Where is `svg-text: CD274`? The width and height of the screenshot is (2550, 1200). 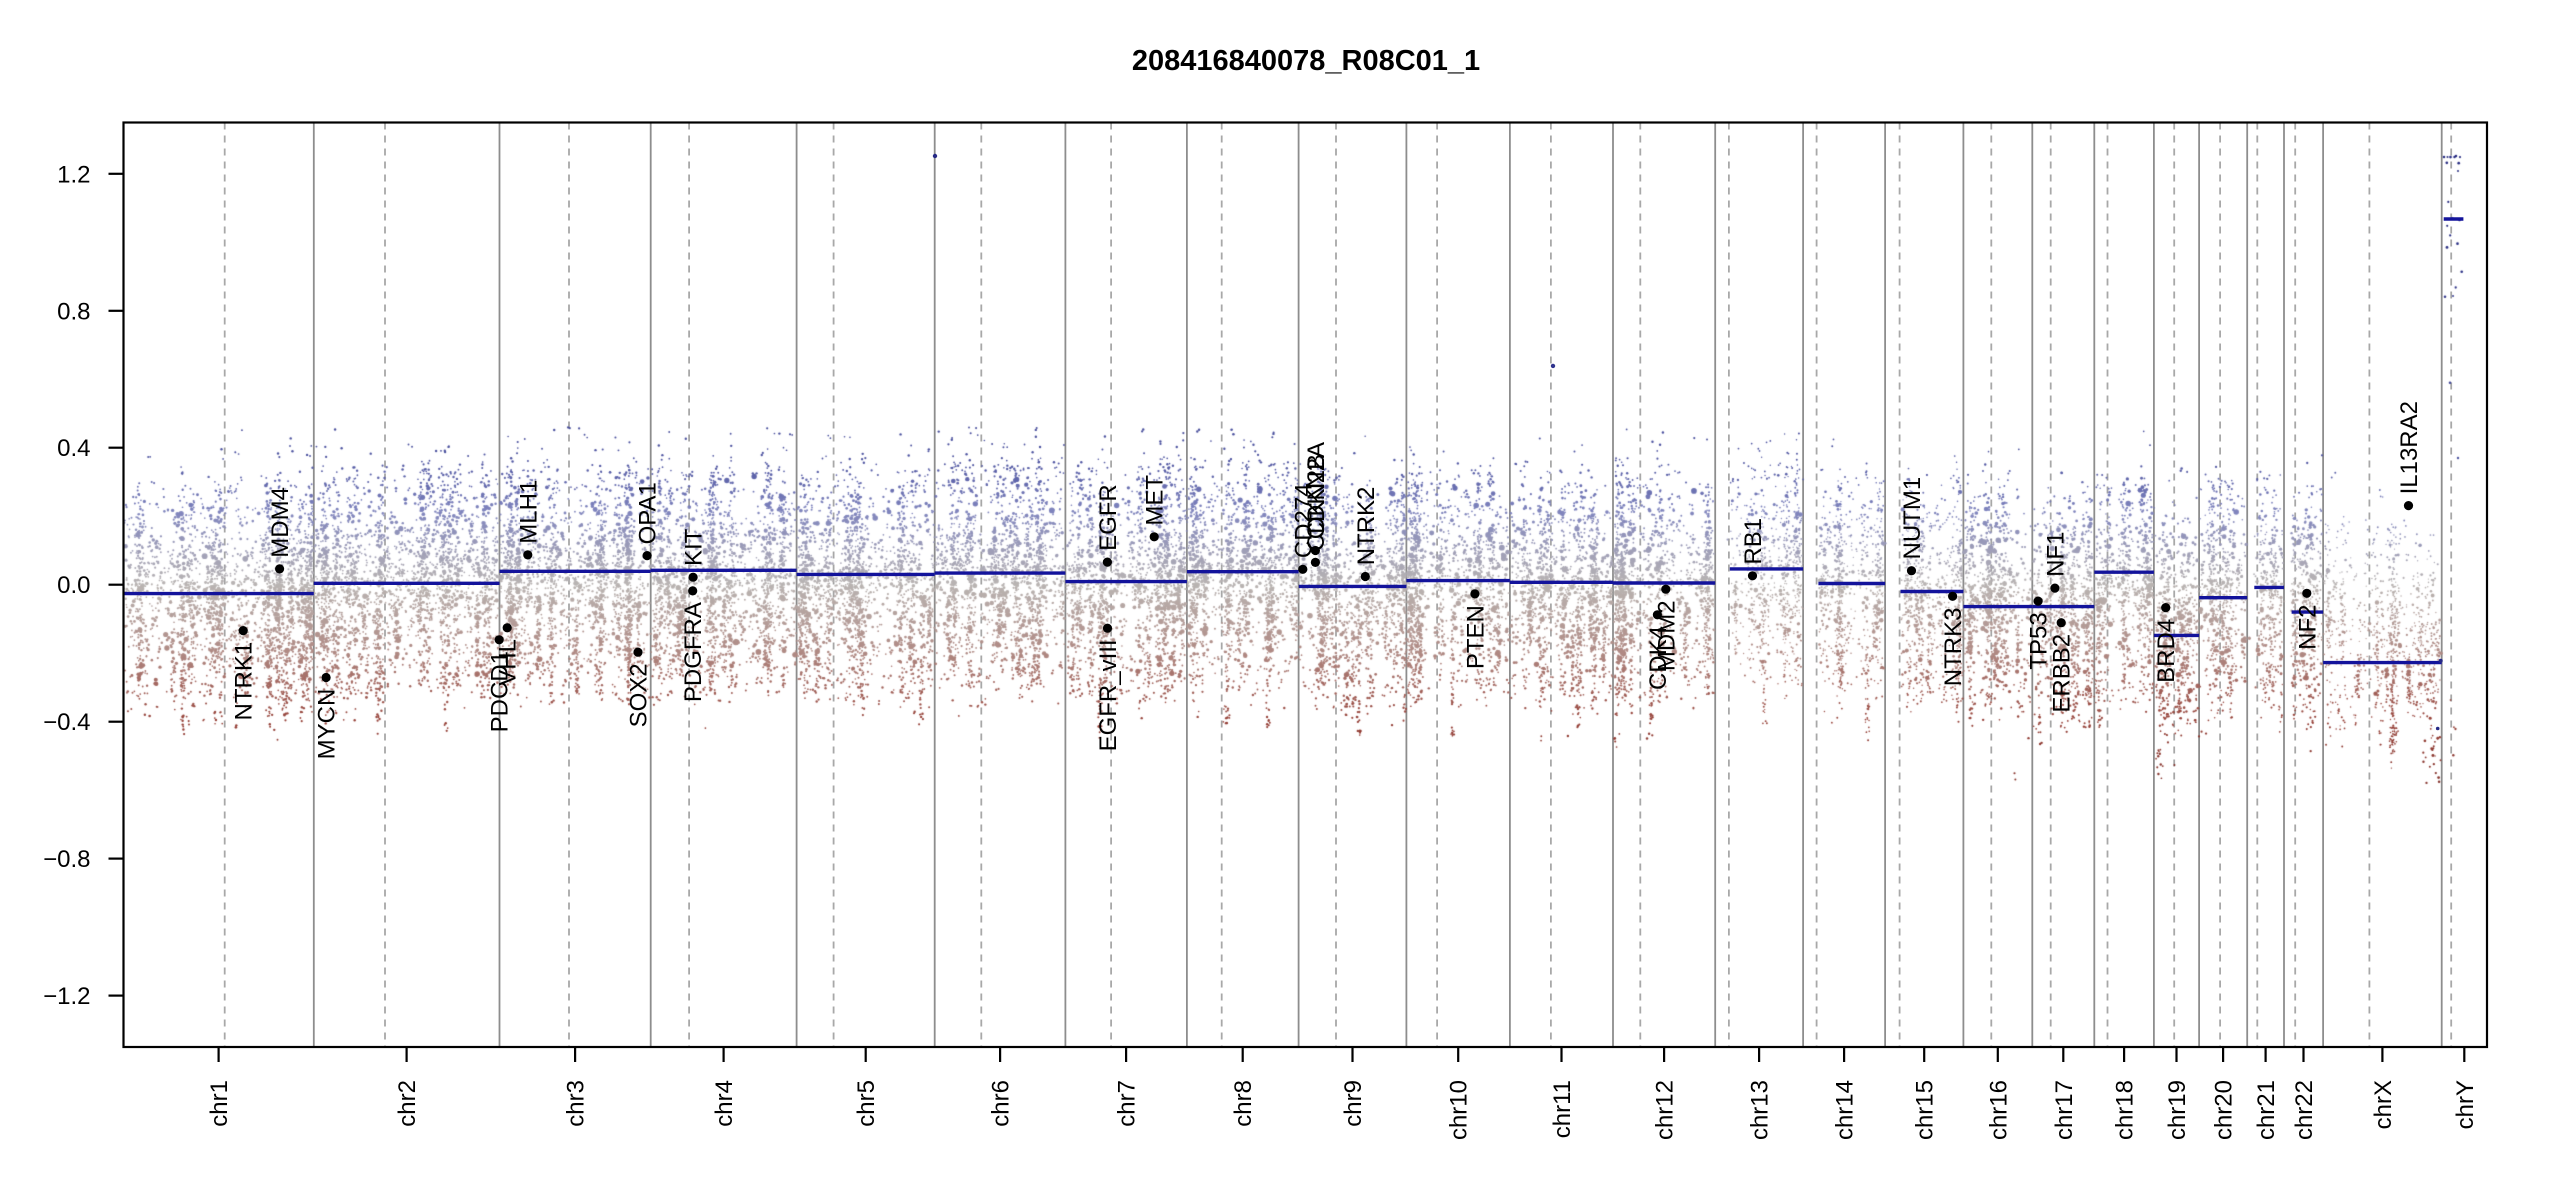
svg-text: CD274 is located at coordinates (1303, 520).